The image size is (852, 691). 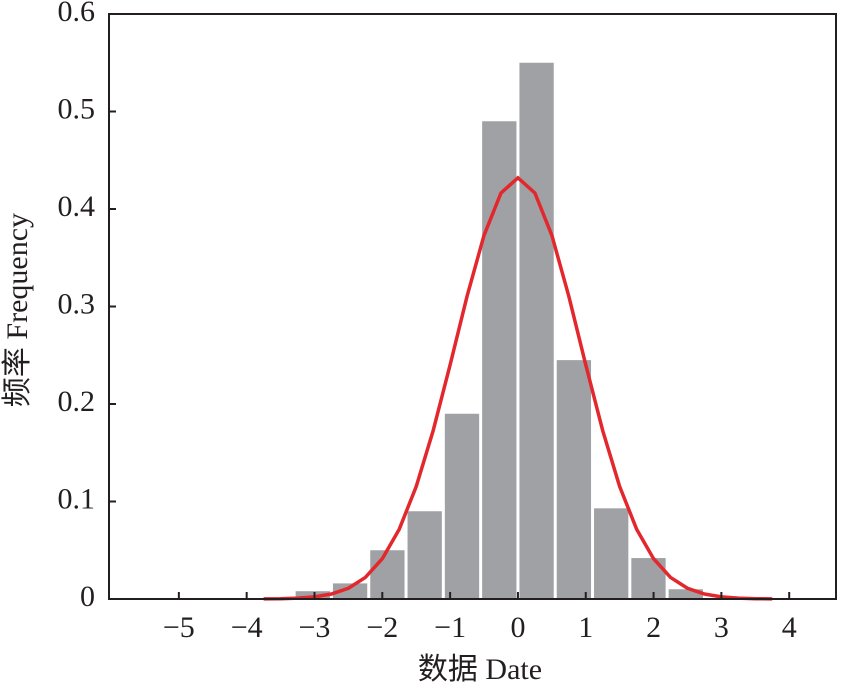 I want to click on y-tick-label: 0.1, so click(x=77, y=498).